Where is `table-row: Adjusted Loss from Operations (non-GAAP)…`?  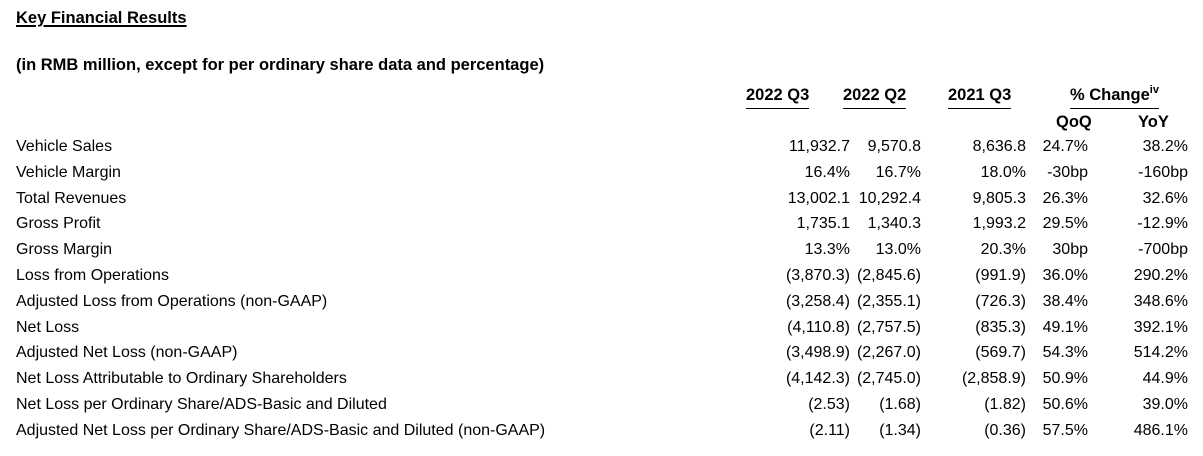
table-row: Adjusted Loss from Operations (non-GAAP)… is located at coordinates (601, 303).